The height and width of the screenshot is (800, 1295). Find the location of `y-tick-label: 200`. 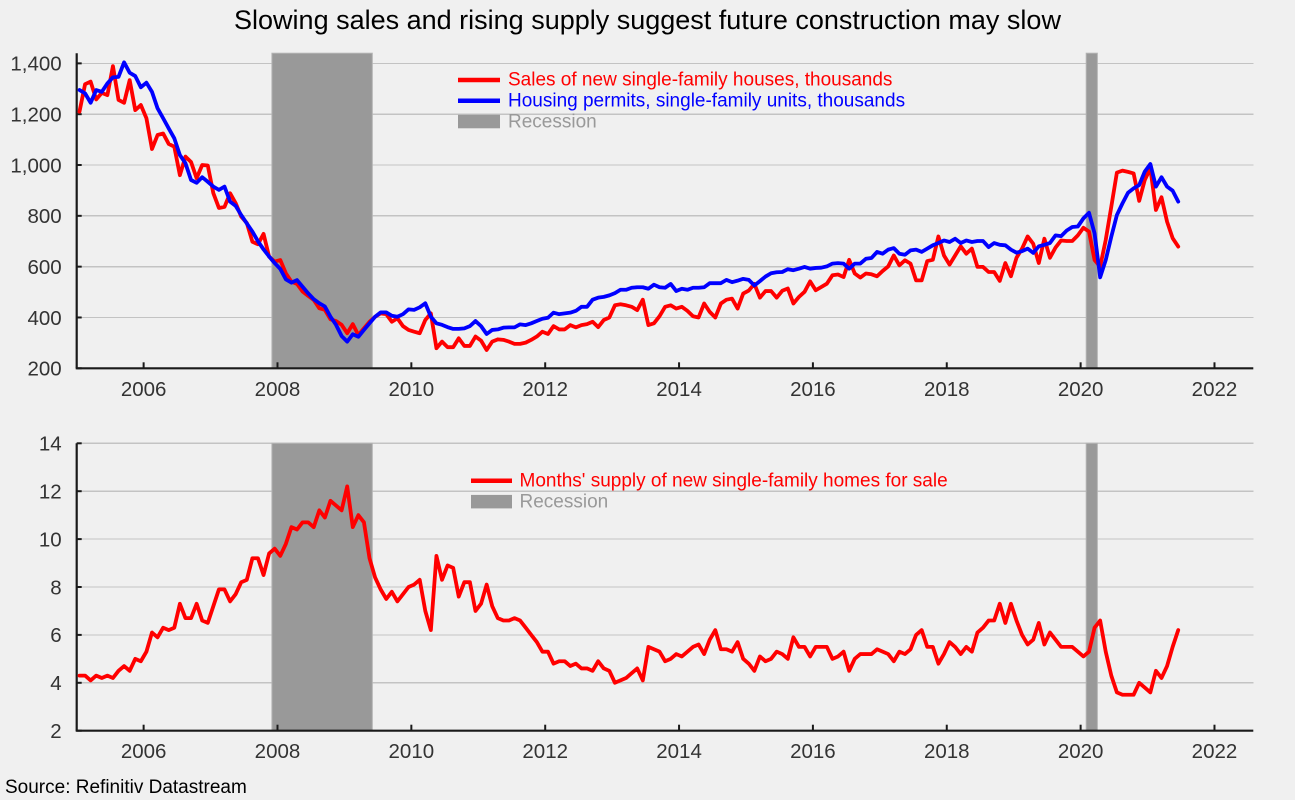

y-tick-label: 200 is located at coordinates (44, 369).